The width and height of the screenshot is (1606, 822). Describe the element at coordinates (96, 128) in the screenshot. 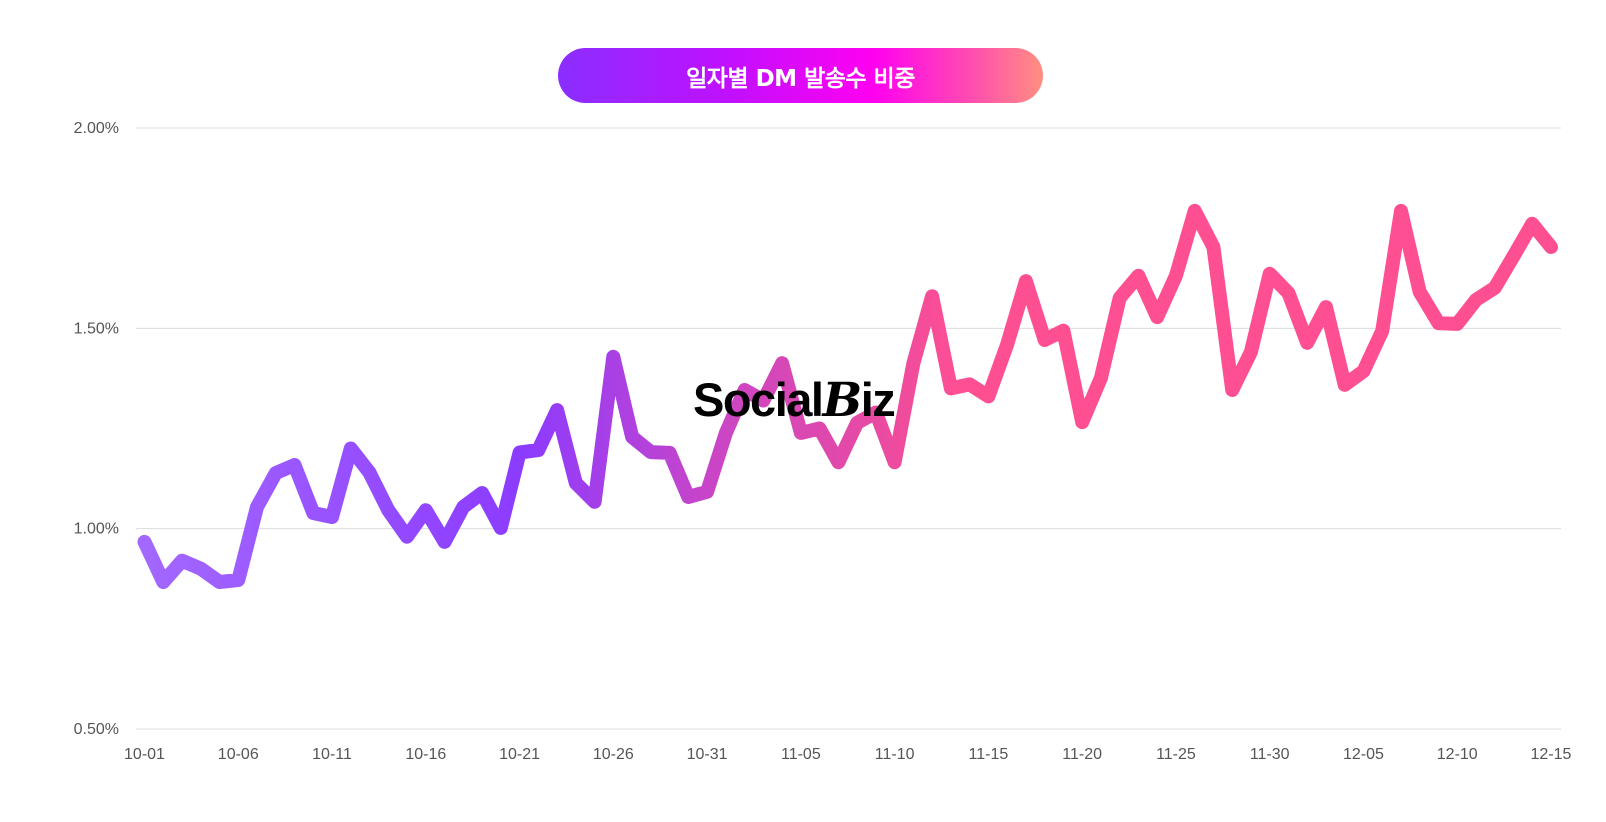

I see `y-tick-label: 2.00%` at that location.